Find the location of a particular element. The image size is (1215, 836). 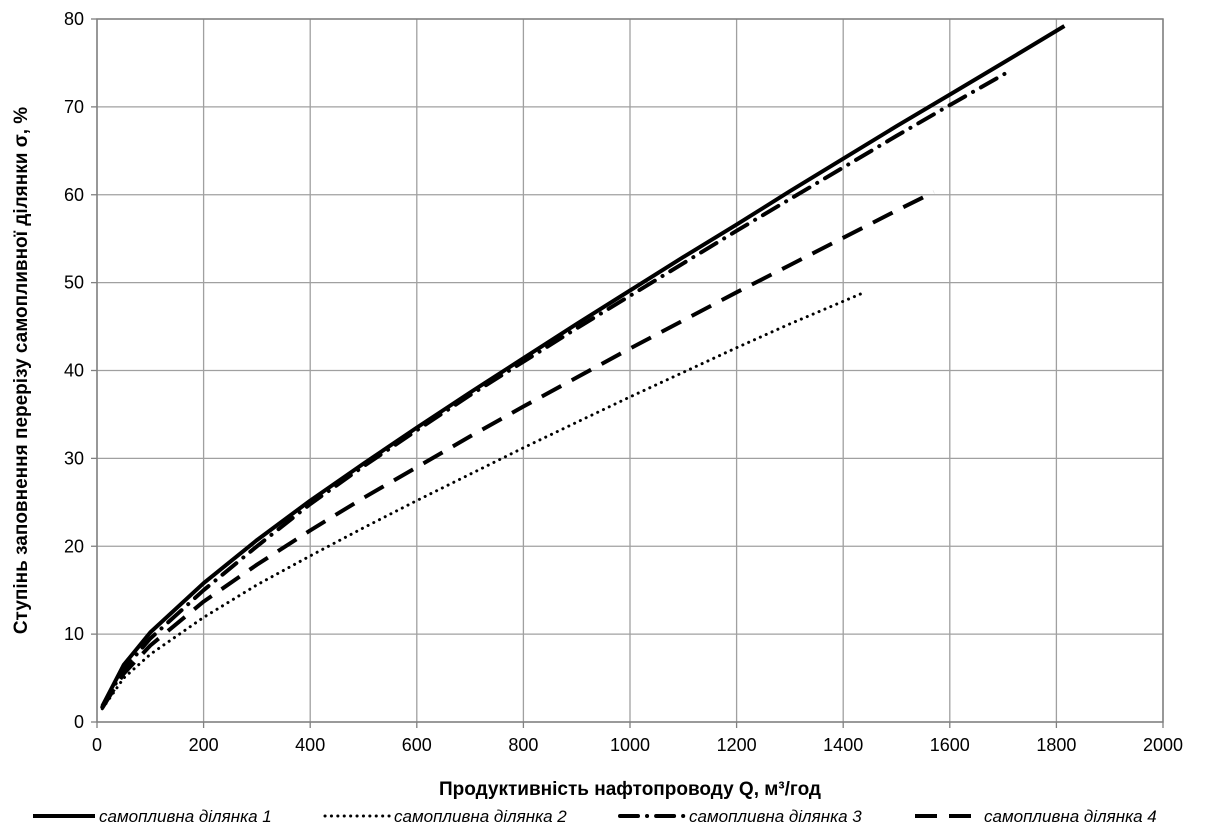

legend-label-4: самопливна ділянка 4 is located at coordinates (1070, 816).